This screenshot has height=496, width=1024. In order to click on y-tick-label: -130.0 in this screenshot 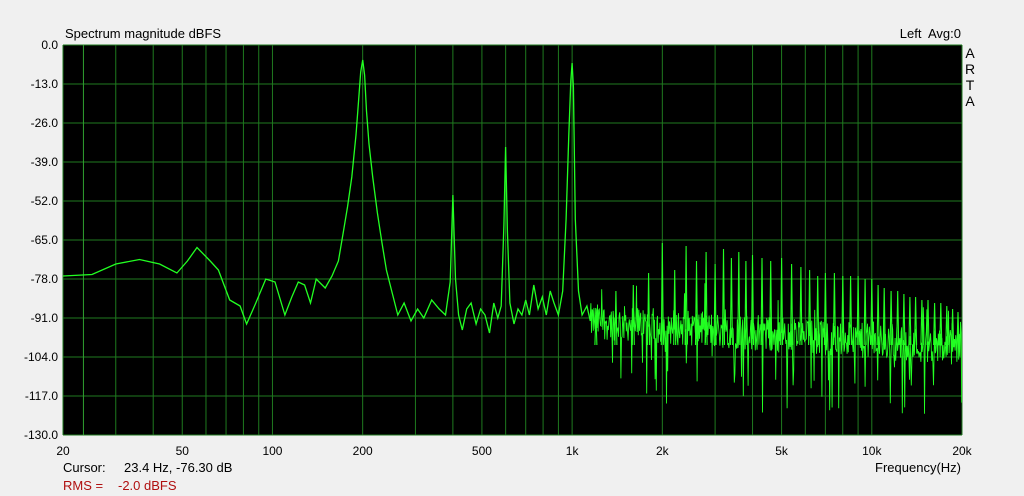, I will do `click(41, 435)`.